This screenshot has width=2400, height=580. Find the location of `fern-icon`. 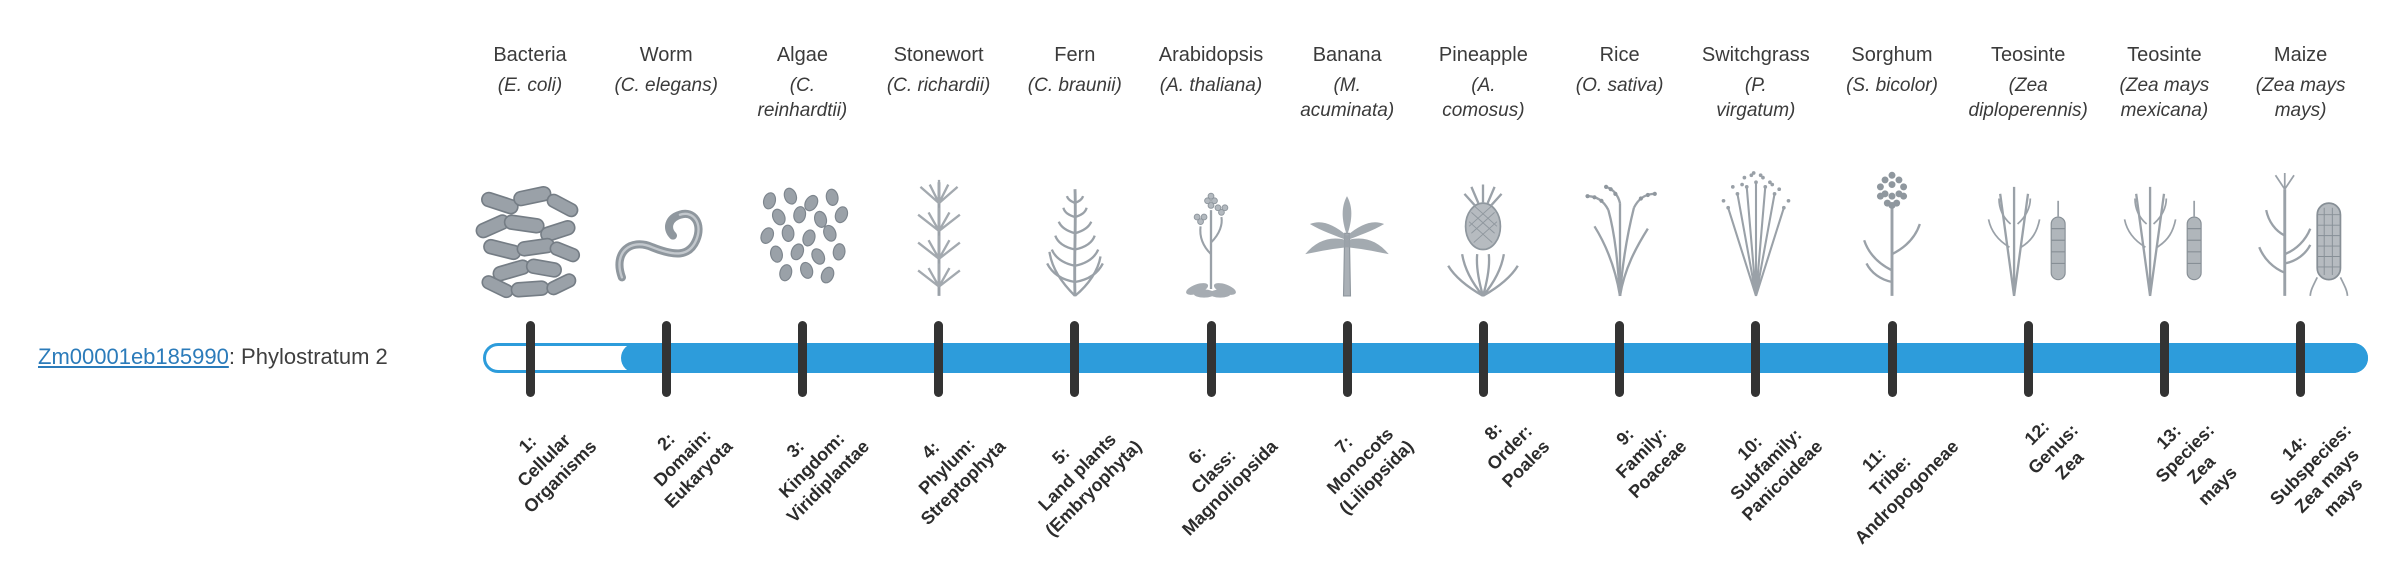

fern-icon is located at coordinates (1074, 243).